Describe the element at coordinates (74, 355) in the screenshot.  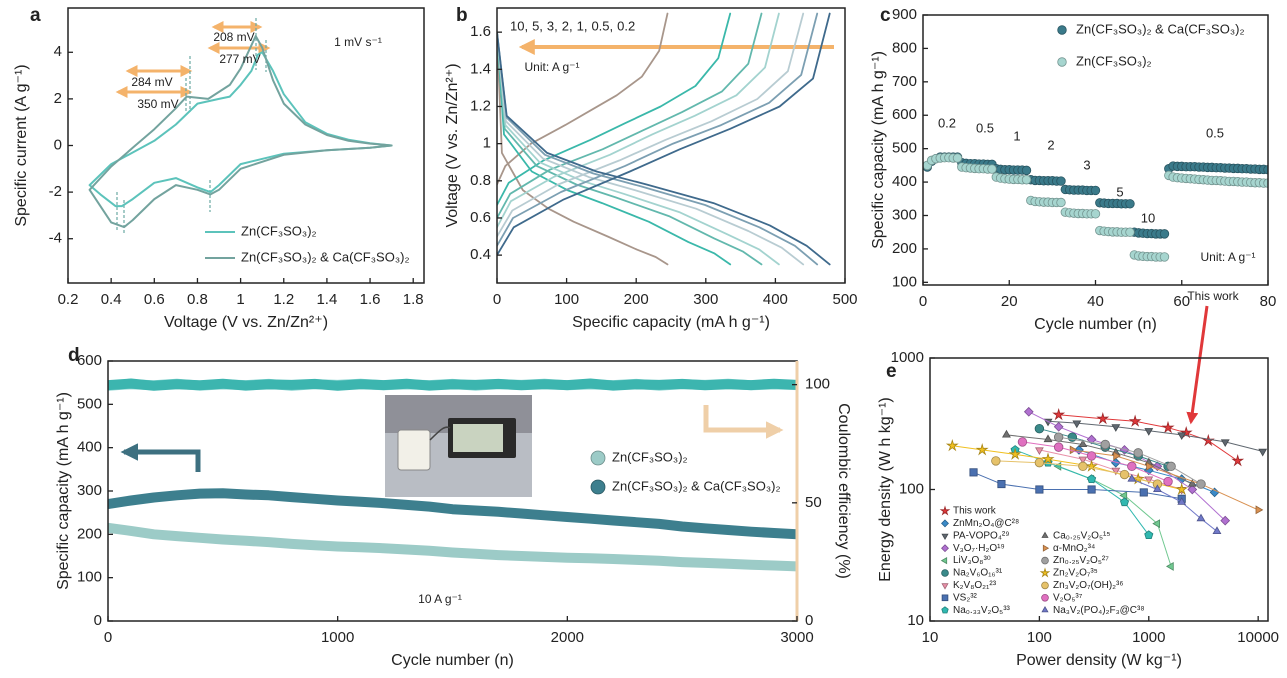
I see `panel-label: d` at that location.